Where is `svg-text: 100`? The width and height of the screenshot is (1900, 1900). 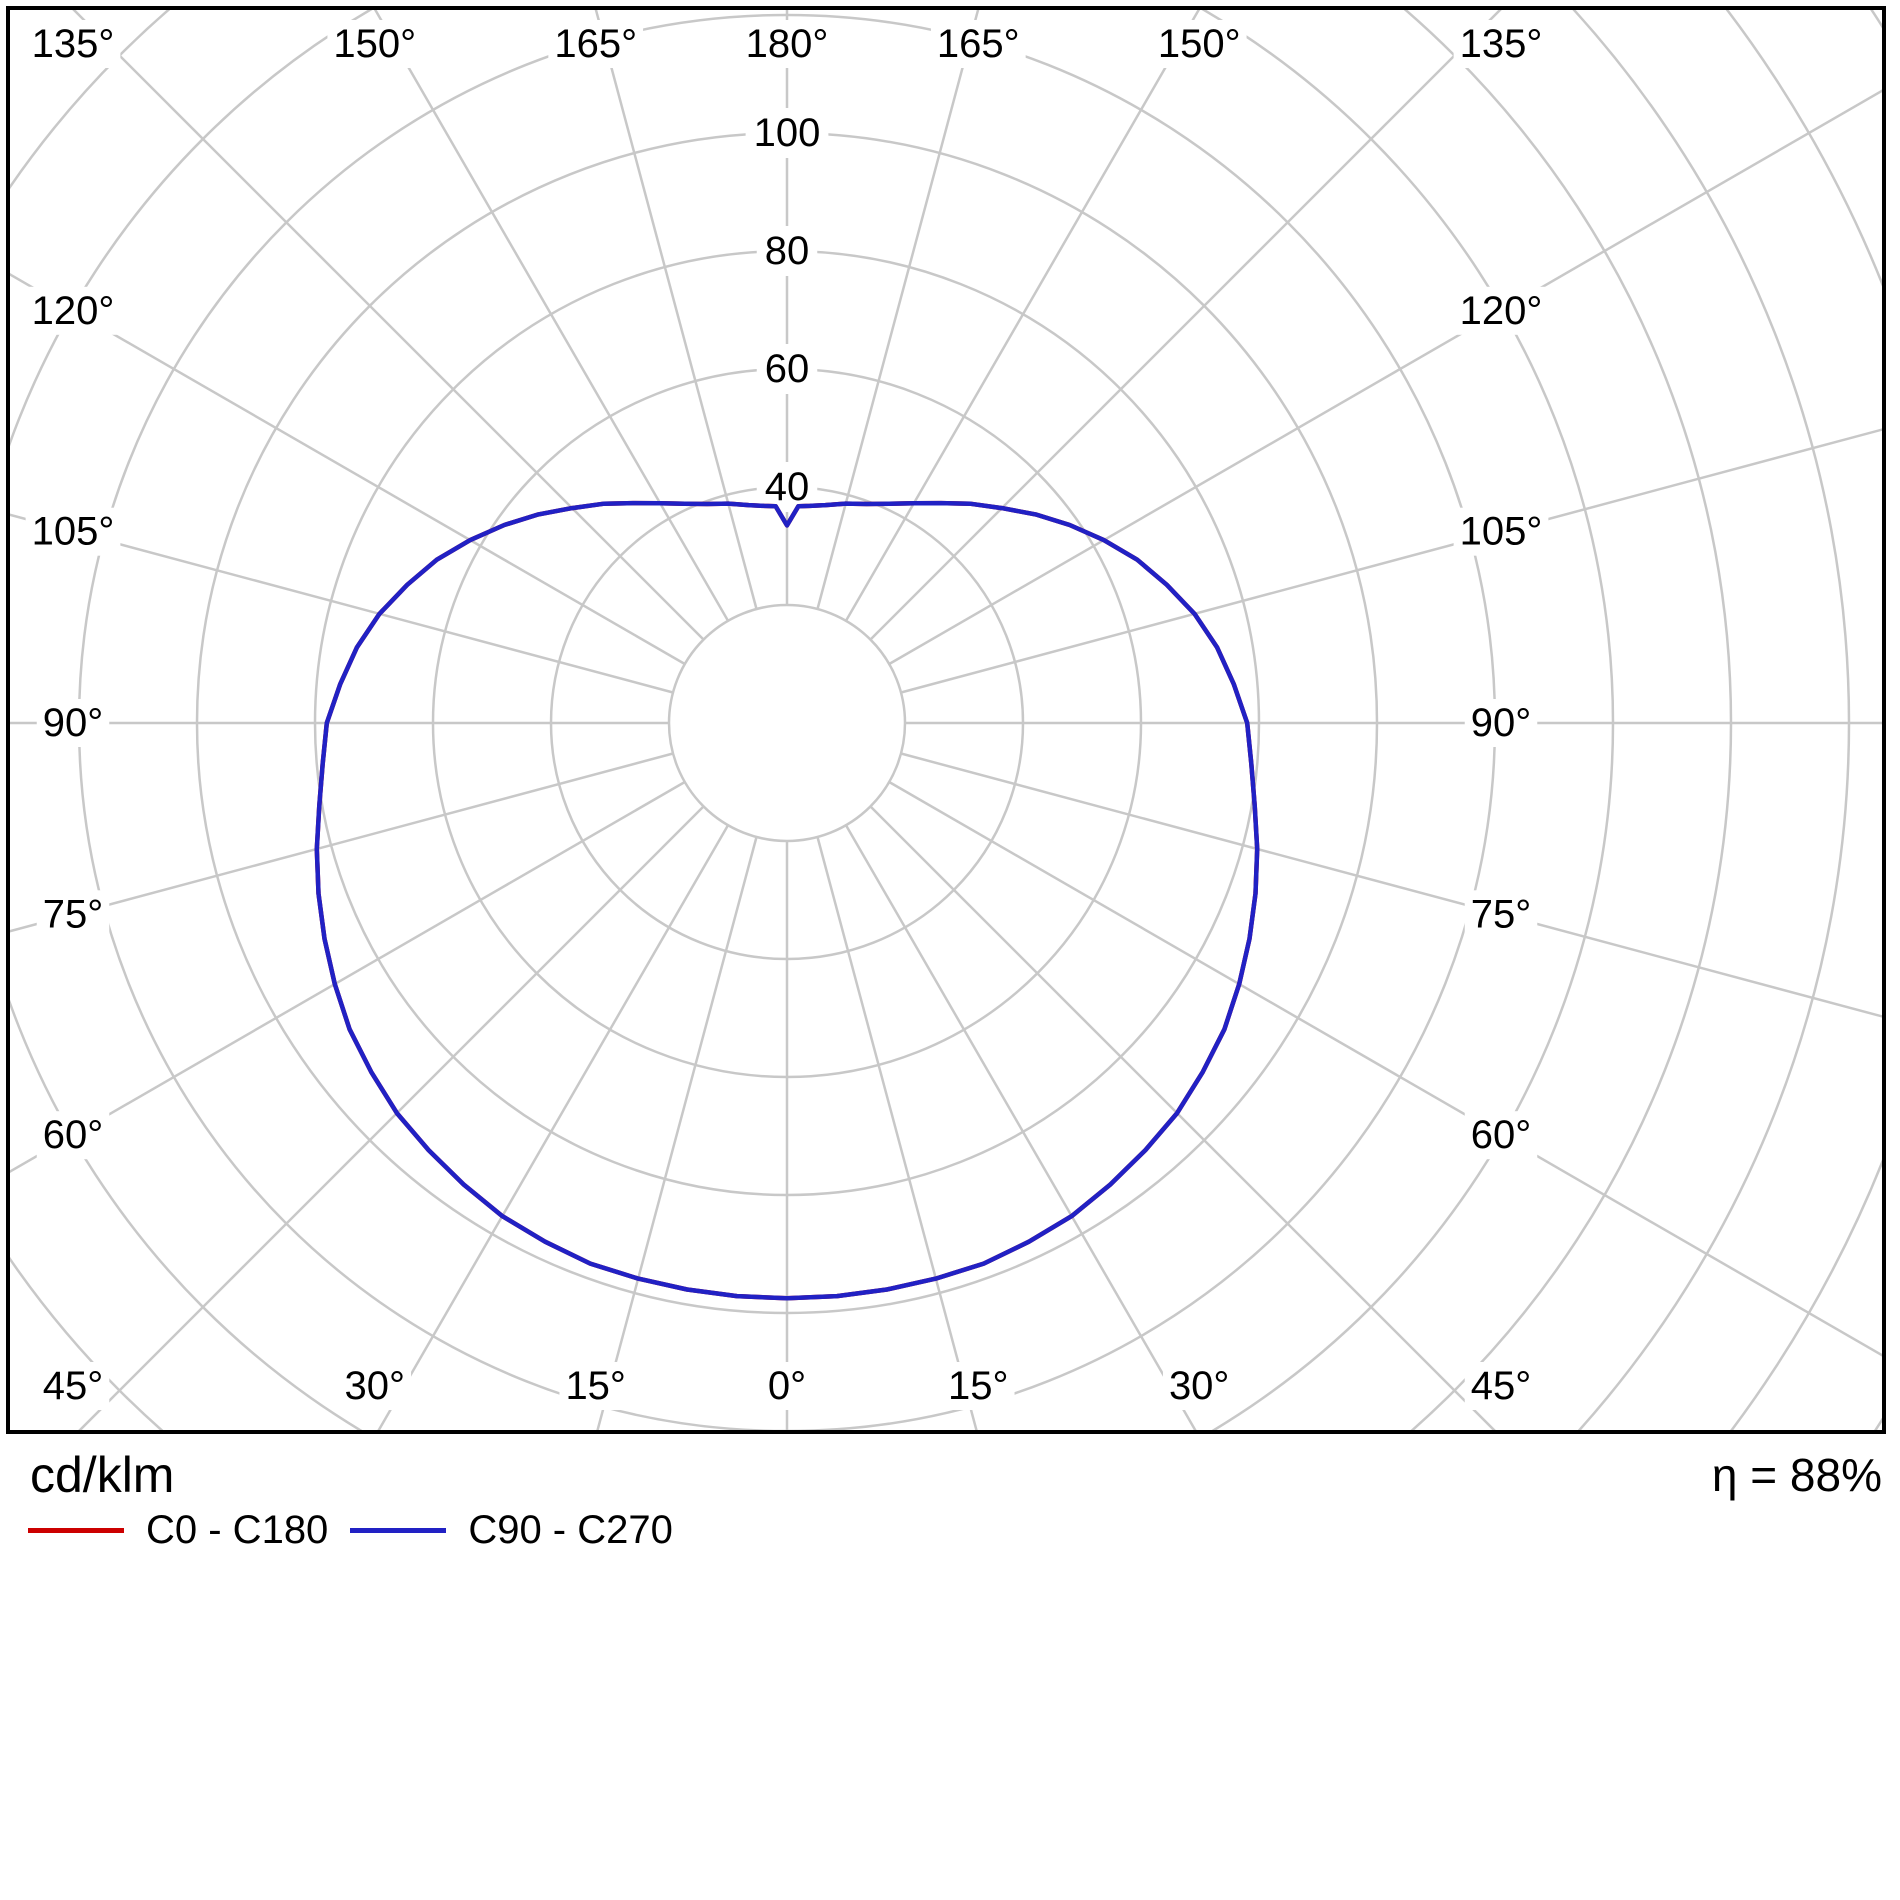 svg-text: 100 is located at coordinates (787, 133).